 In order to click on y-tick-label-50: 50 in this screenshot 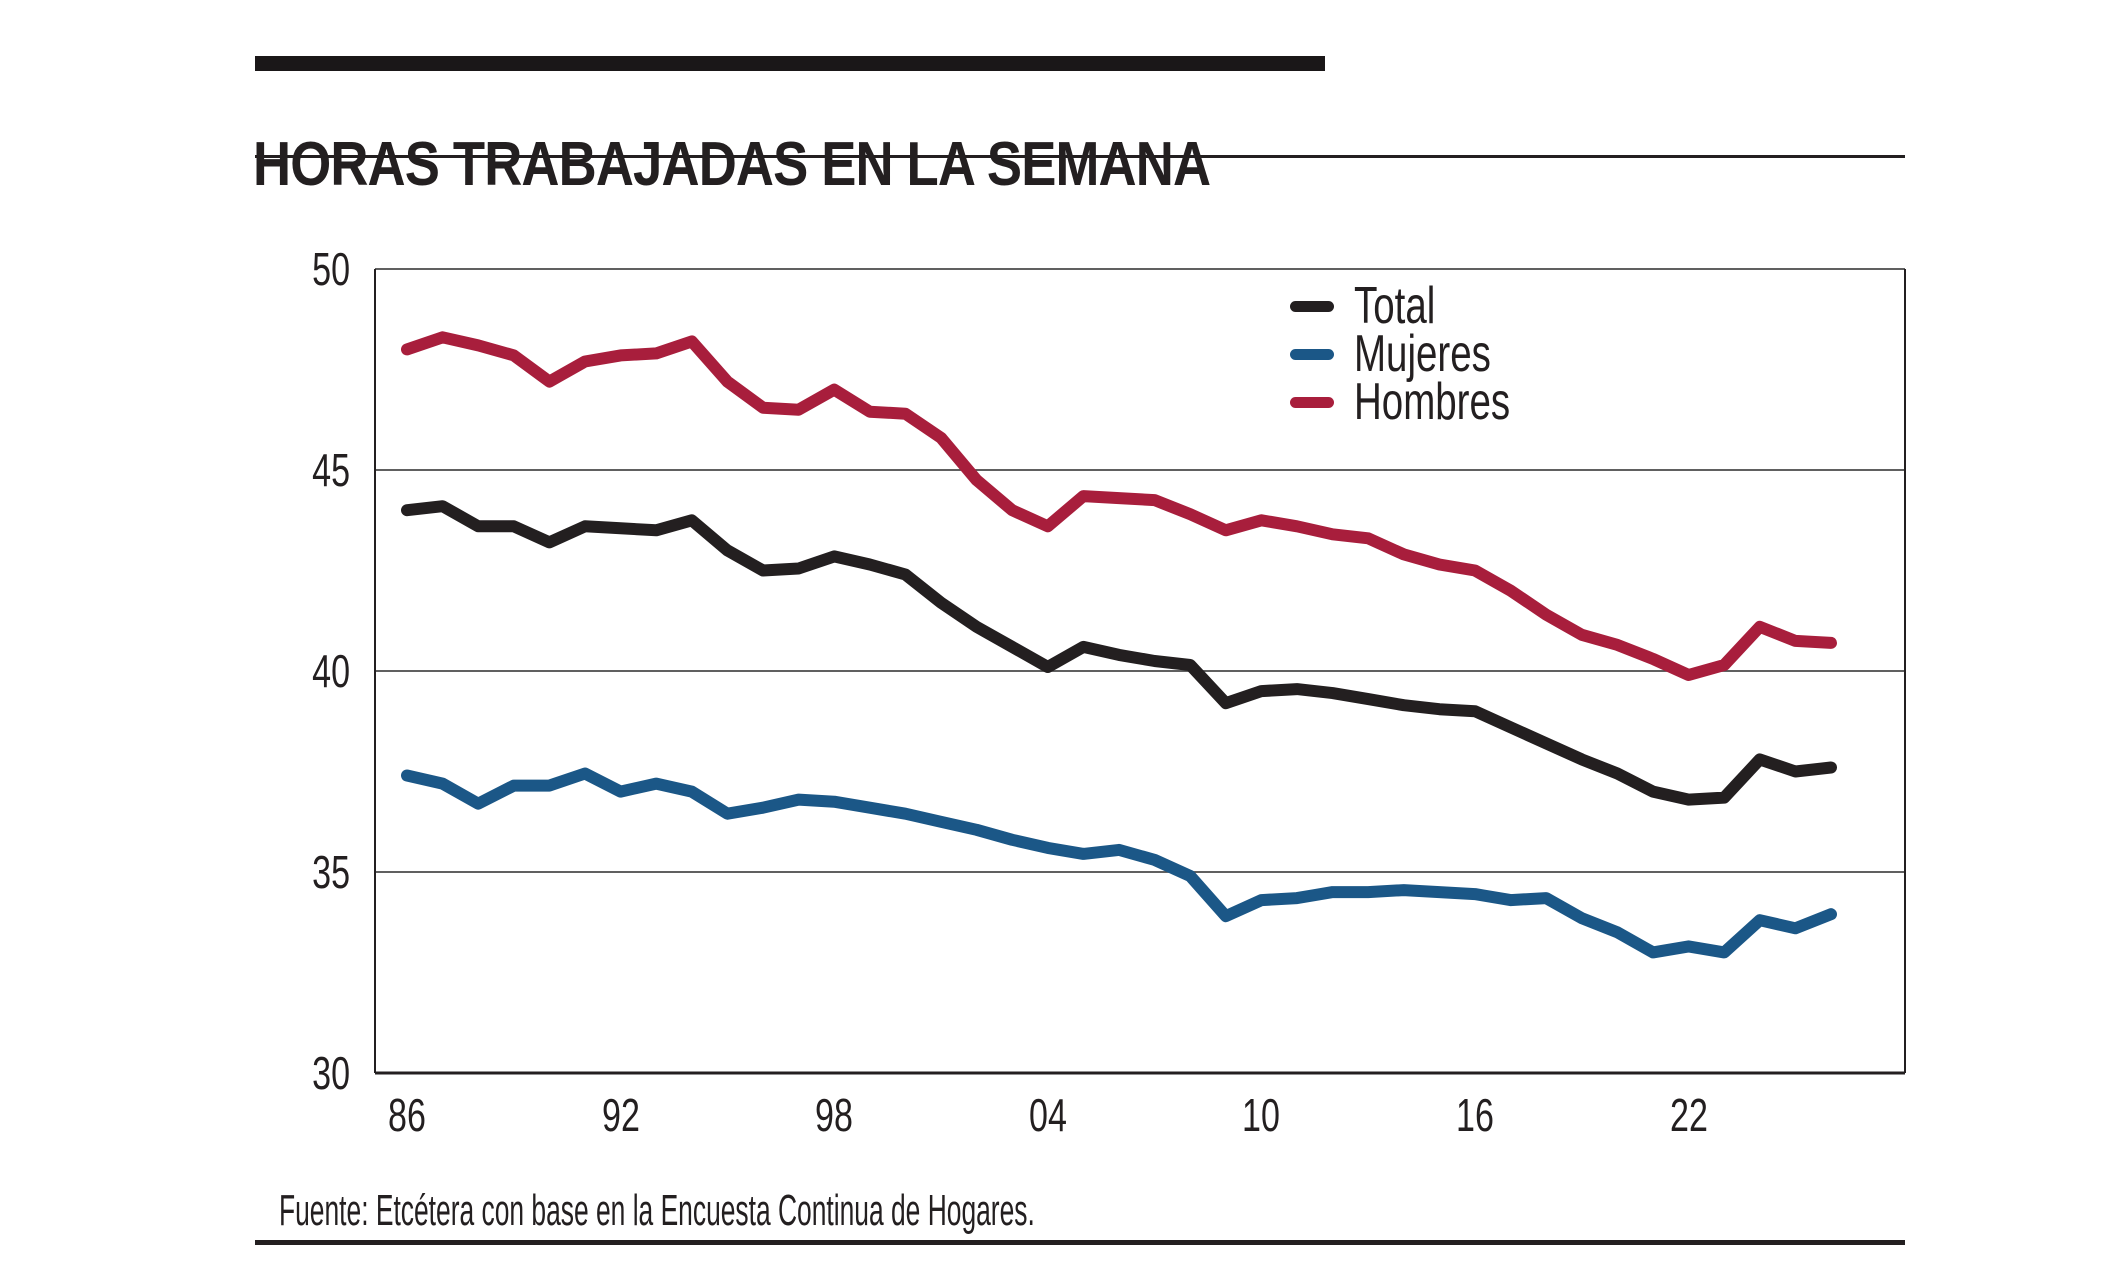, I will do `click(331, 269)`.